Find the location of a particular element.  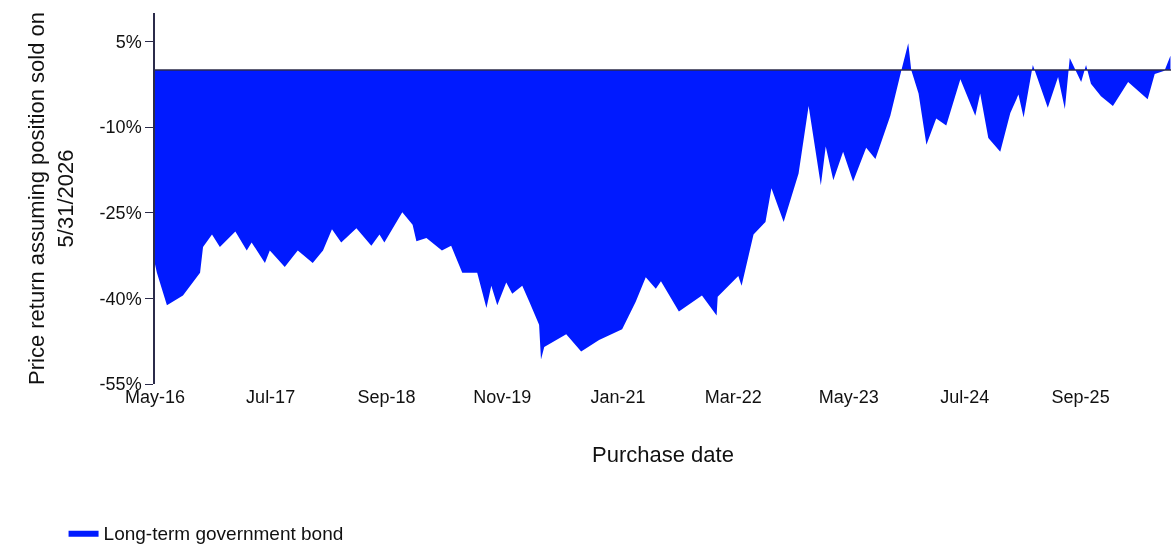

legend-label: Long-term government bond is located at coordinates (223, 534).